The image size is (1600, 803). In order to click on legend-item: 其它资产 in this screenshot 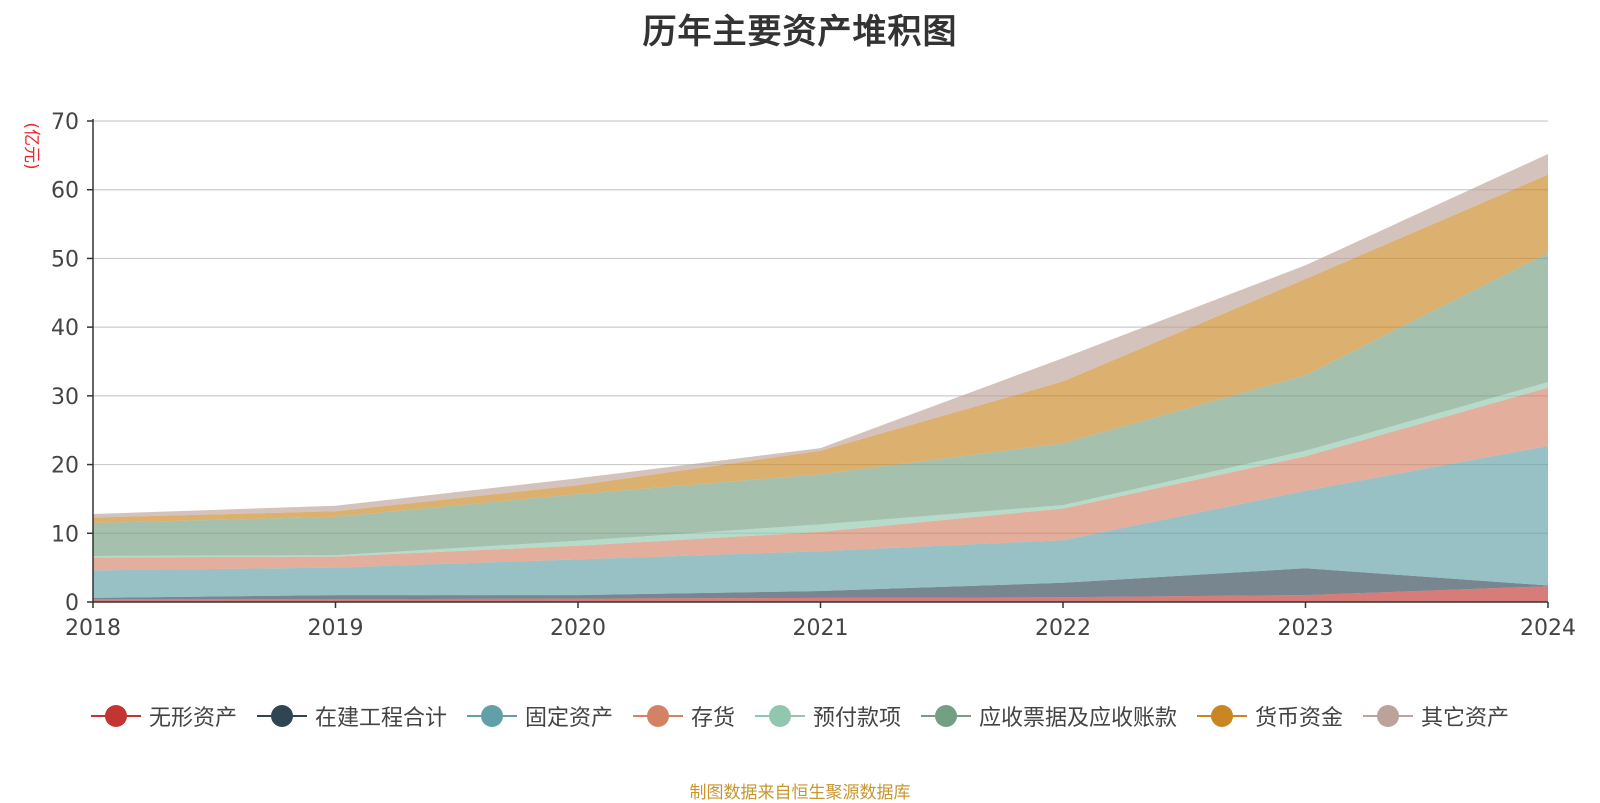, I will do `click(1436, 716)`.